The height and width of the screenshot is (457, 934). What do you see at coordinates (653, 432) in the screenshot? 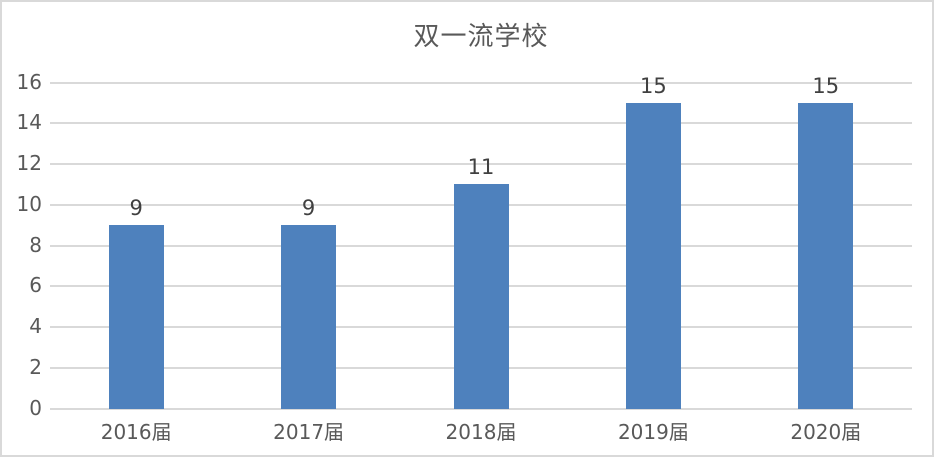
I see `x-axis-tick-label: 2019届` at bounding box center [653, 432].